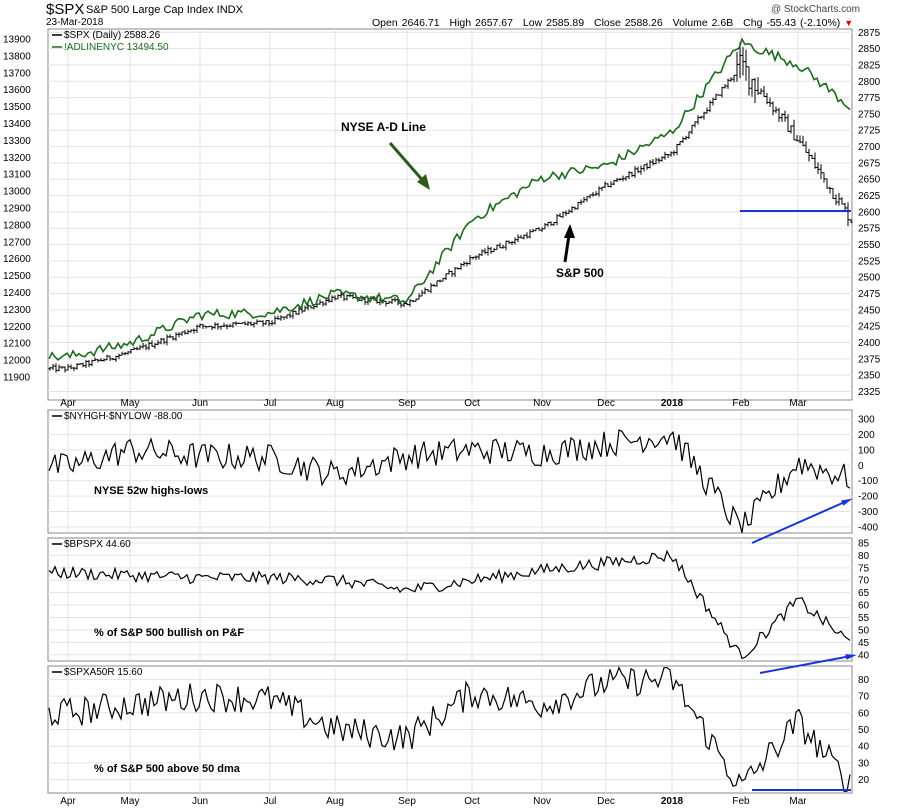  What do you see at coordinates (864, 747) in the screenshot?
I see `indicator-tick: 40` at bounding box center [864, 747].